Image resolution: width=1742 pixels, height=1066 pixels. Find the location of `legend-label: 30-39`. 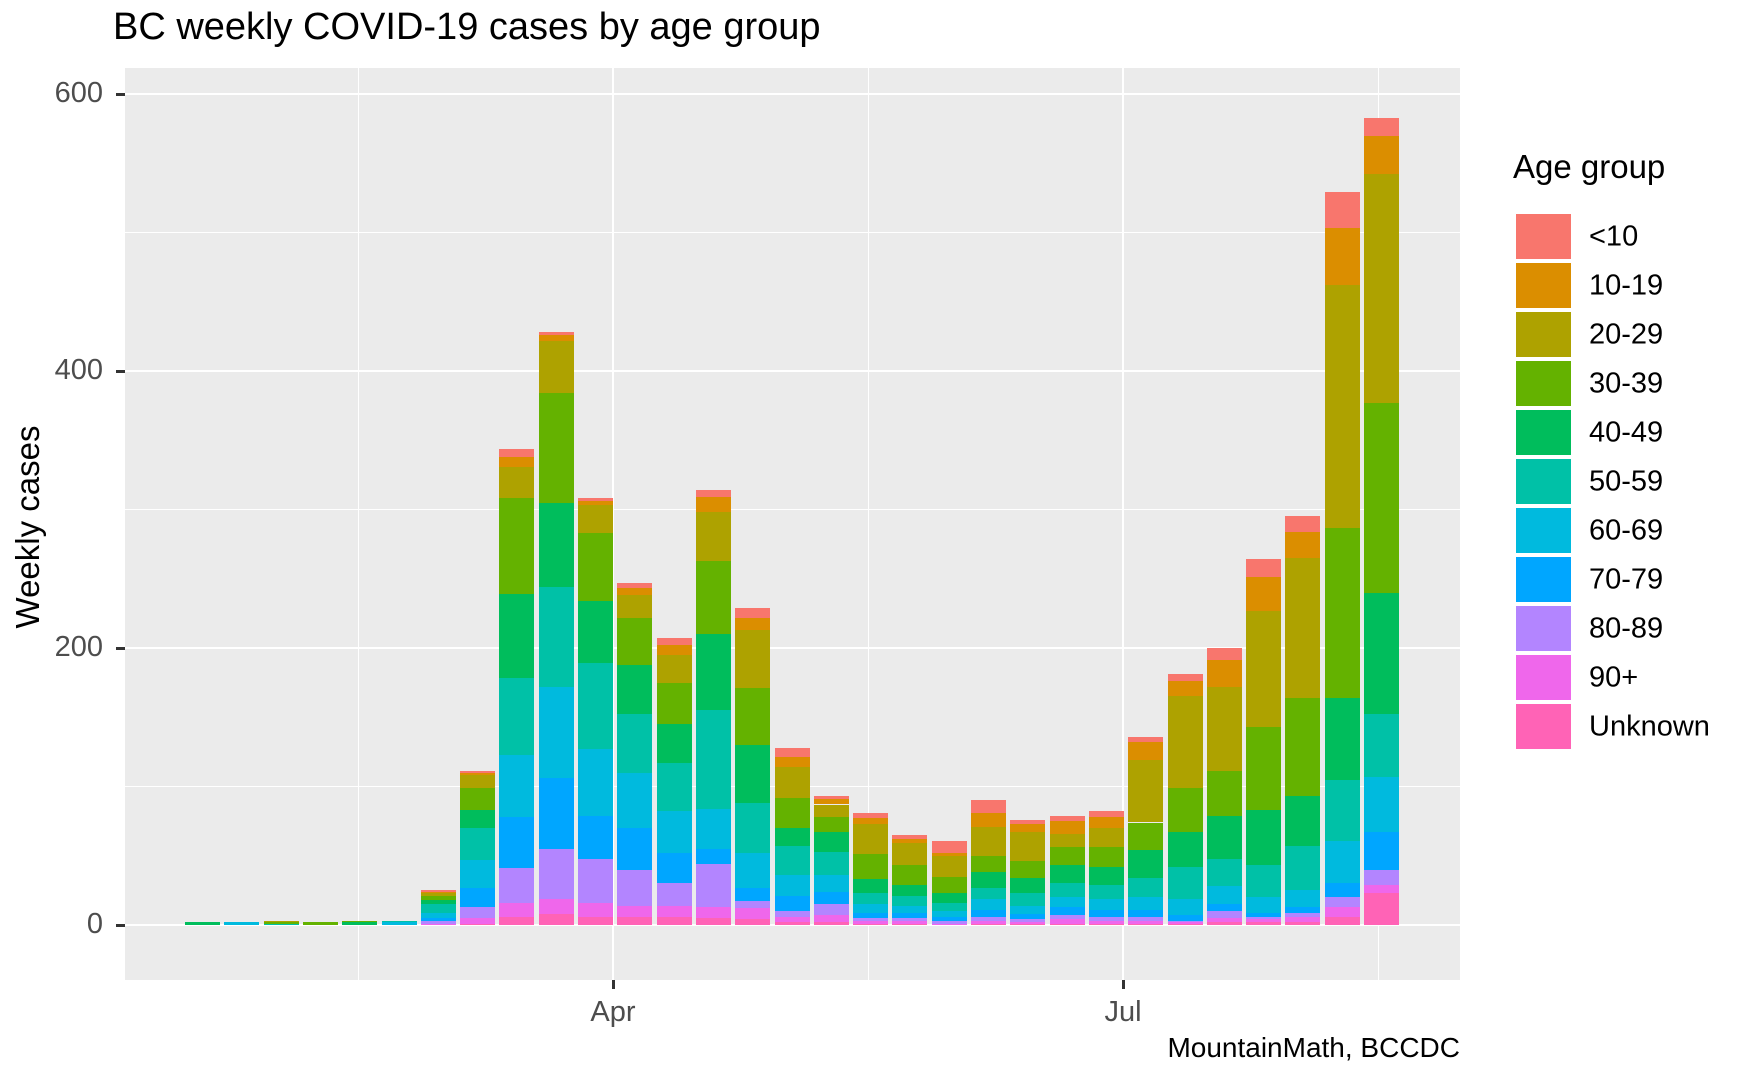

legend-label: 30-39 is located at coordinates (1626, 383).